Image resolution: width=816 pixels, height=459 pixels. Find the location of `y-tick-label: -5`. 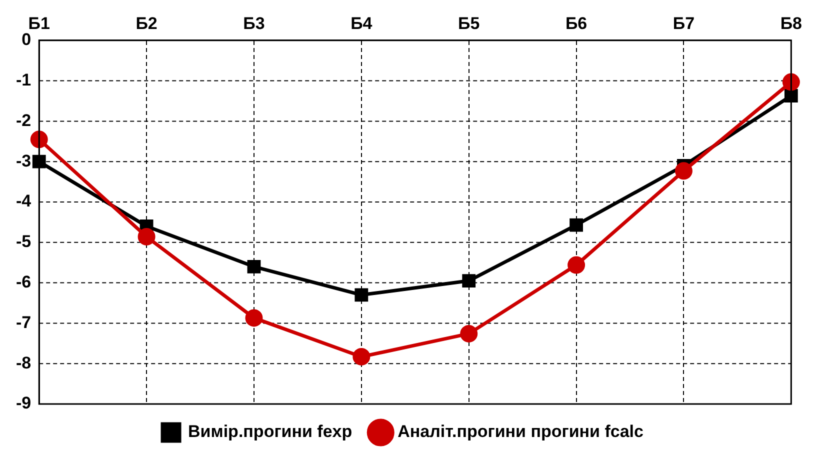

y-tick-label: -5 is located at coordinates (24, 242).